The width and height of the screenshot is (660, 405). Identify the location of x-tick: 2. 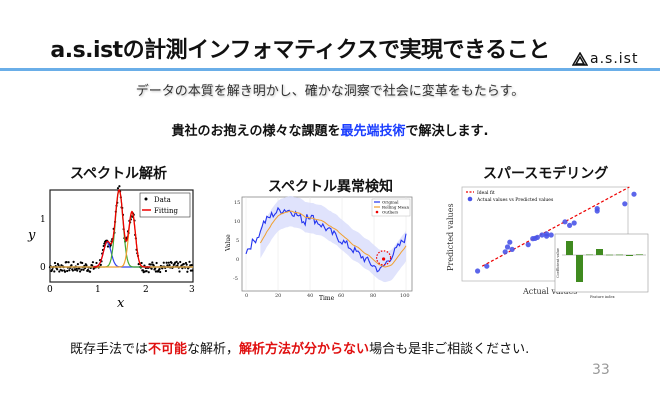
(146, 290).